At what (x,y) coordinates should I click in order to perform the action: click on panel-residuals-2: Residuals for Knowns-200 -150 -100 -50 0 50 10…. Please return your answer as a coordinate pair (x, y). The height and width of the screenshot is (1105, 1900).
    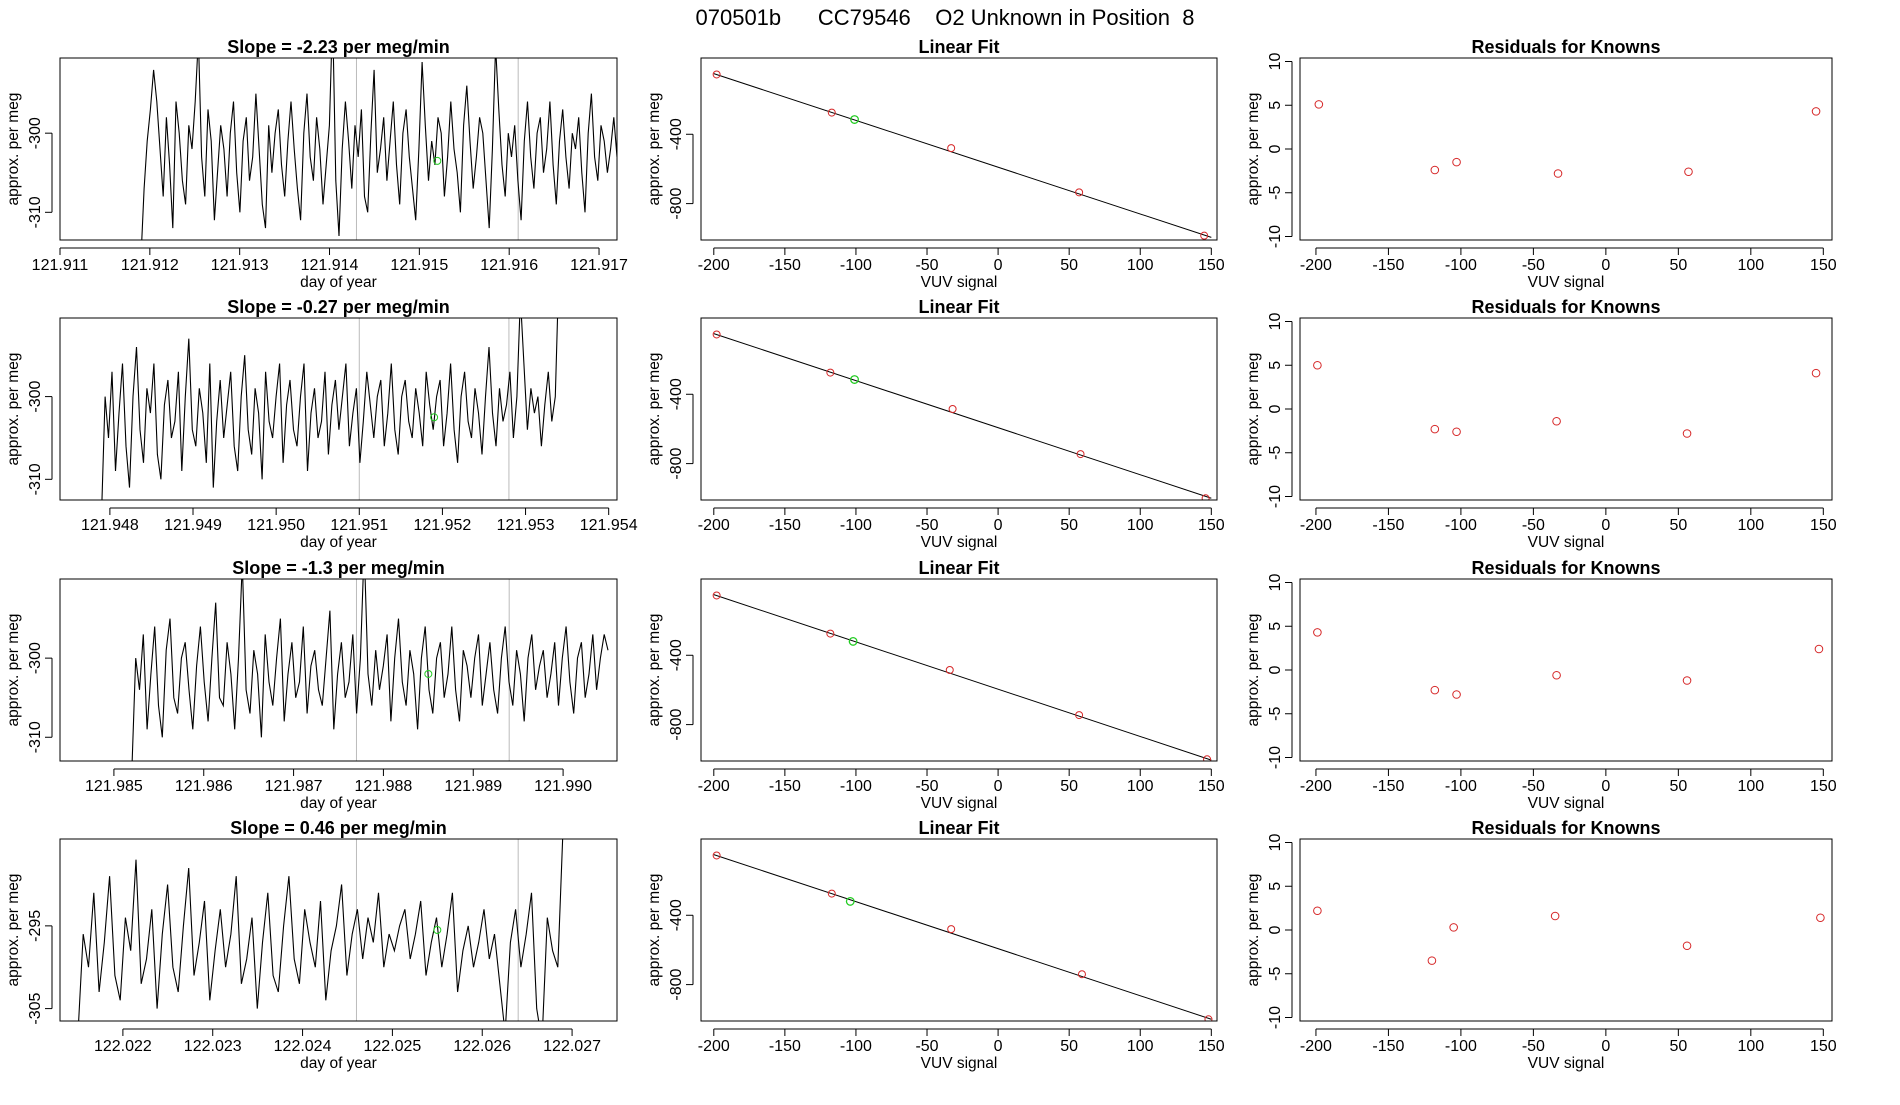
    Looking at the image, I should click on (1541, 685).